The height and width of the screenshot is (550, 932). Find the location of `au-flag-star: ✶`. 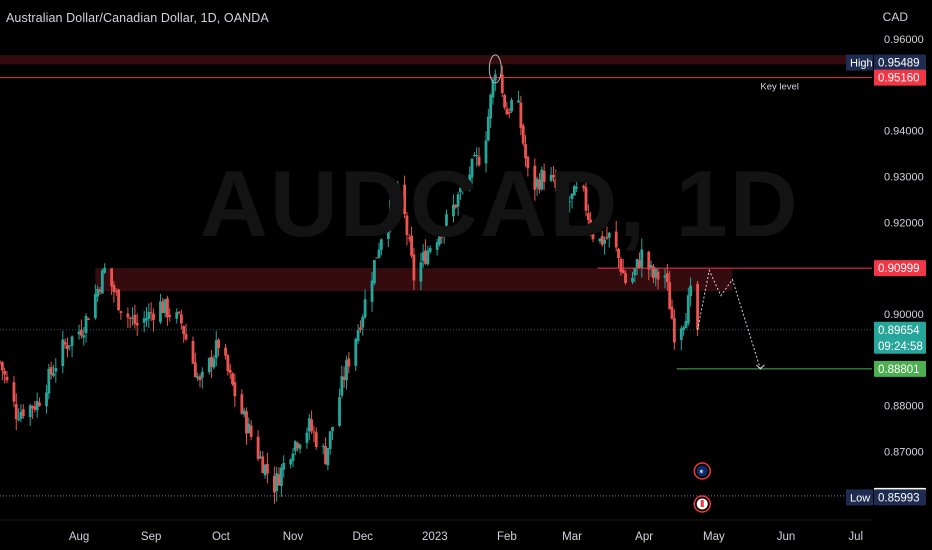

au-flag-star: ✶ is located at coordinates (701, 472).